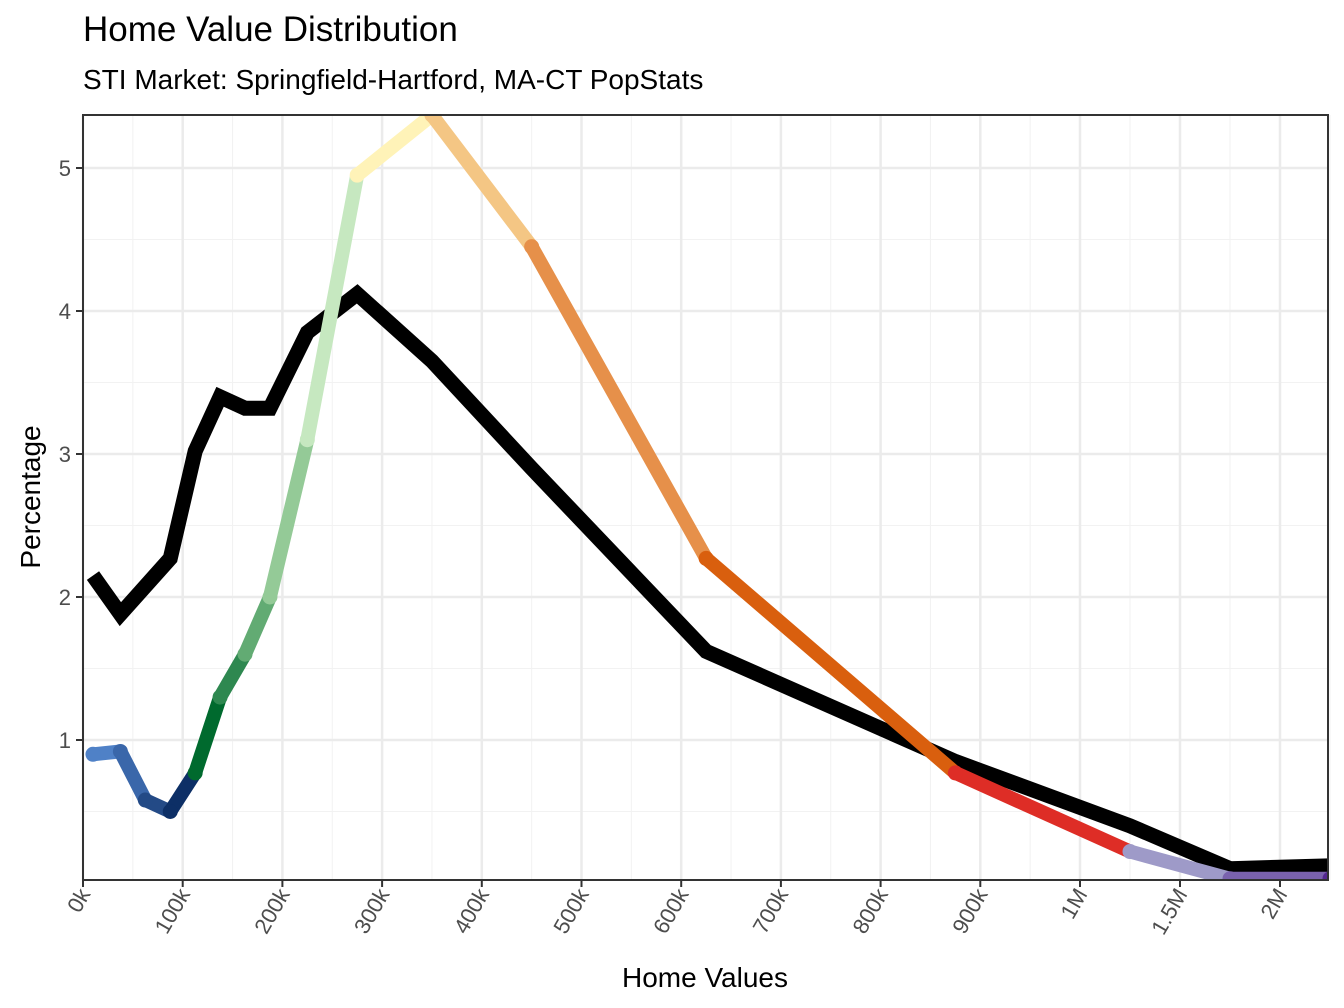 The height and width of the screenshot is (1008, 1344). Describe the element at coordinates (571, 910) in the screenshot. I see `x-tick-label: 500k` at that location.